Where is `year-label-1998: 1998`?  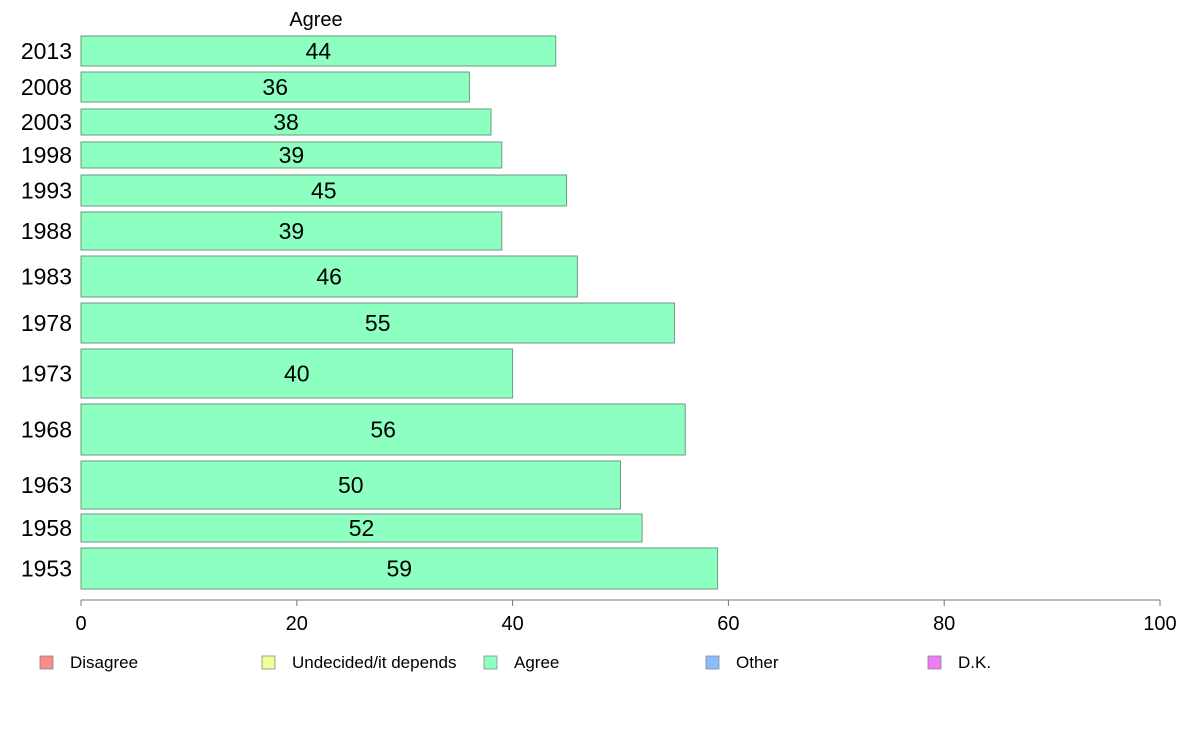
year-label-1998: 1998 is located at coordinates (46, 155).